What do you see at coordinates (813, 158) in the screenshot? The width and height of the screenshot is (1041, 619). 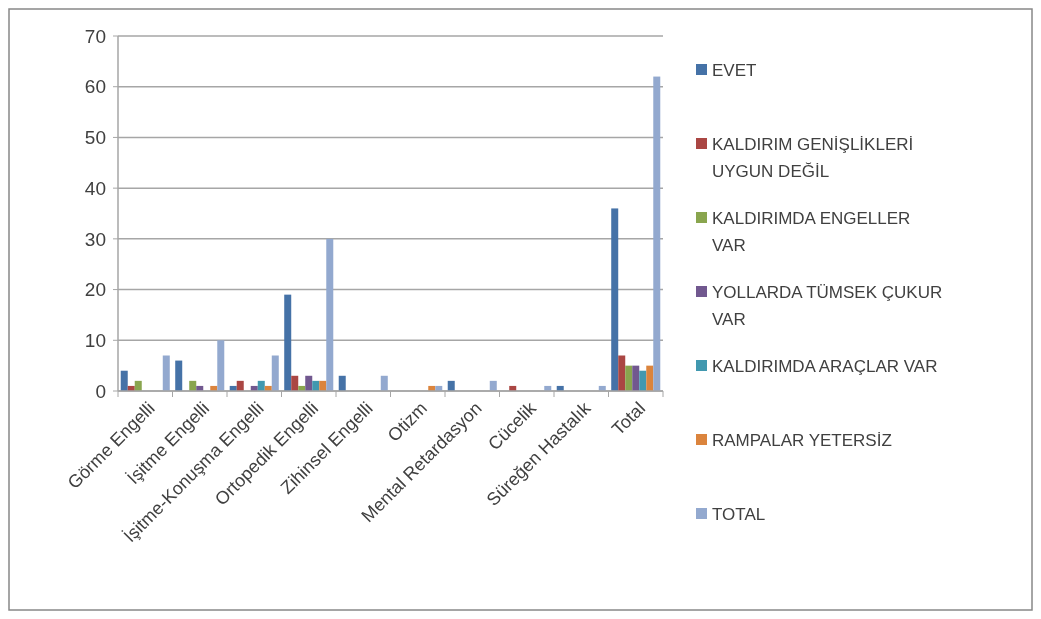 I see `legend-label: KALDIRIM GENİŞLİKLERİ UYGUN DEĞİL` at bounding box center [813, 158].